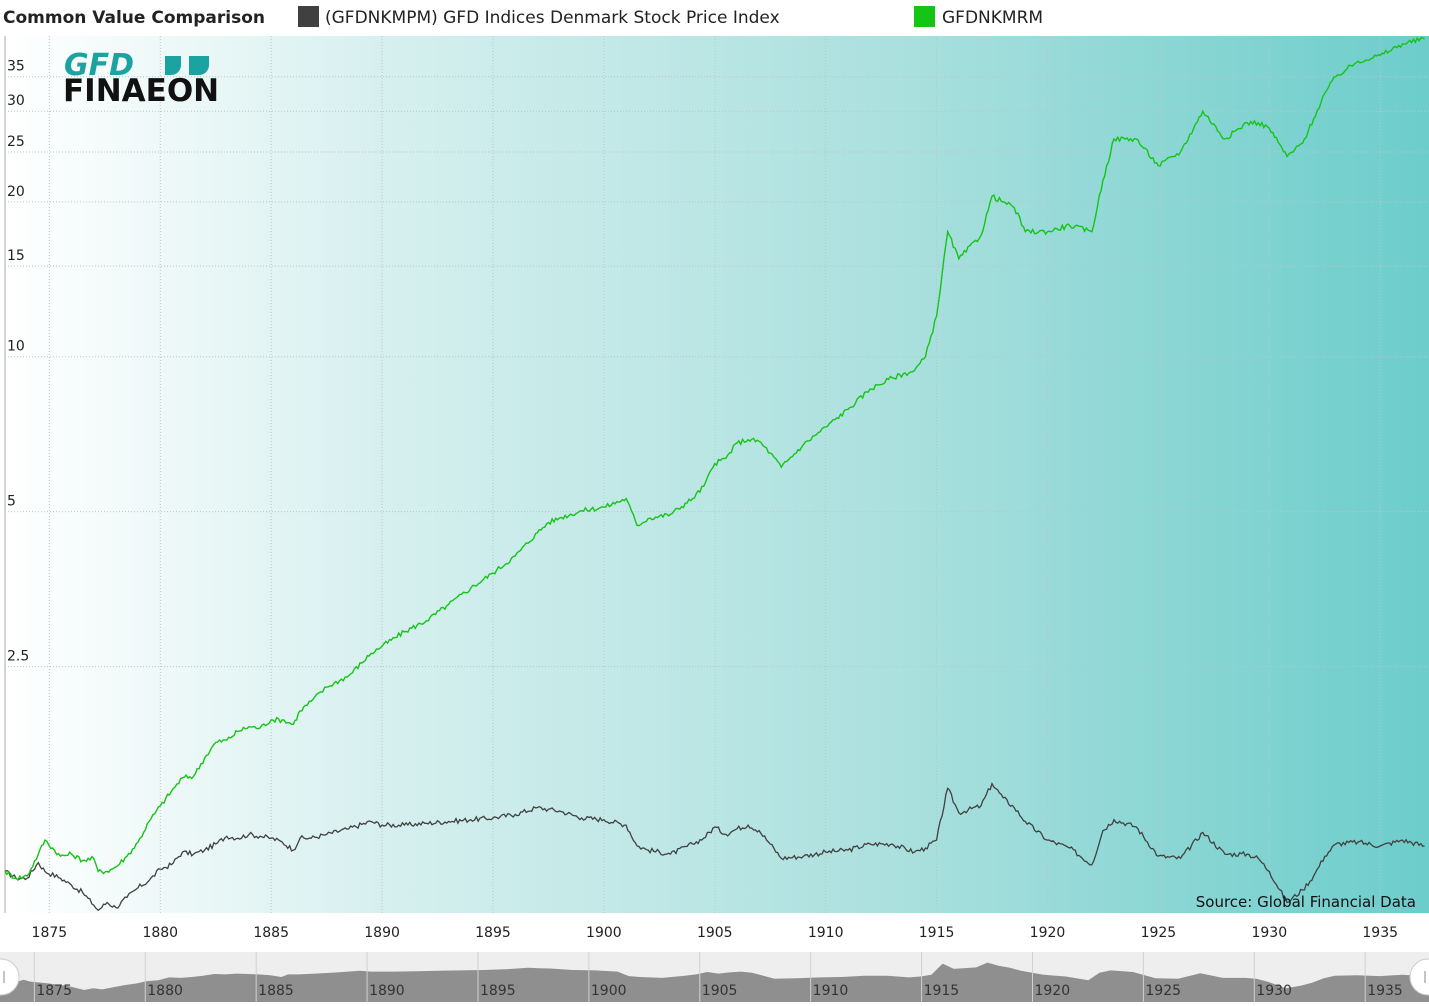 The image size is (1429, 1006). Describe the element at coordinates (165, 991) in the screenshot. I see `navigator-tick-label: 1880` at that location.